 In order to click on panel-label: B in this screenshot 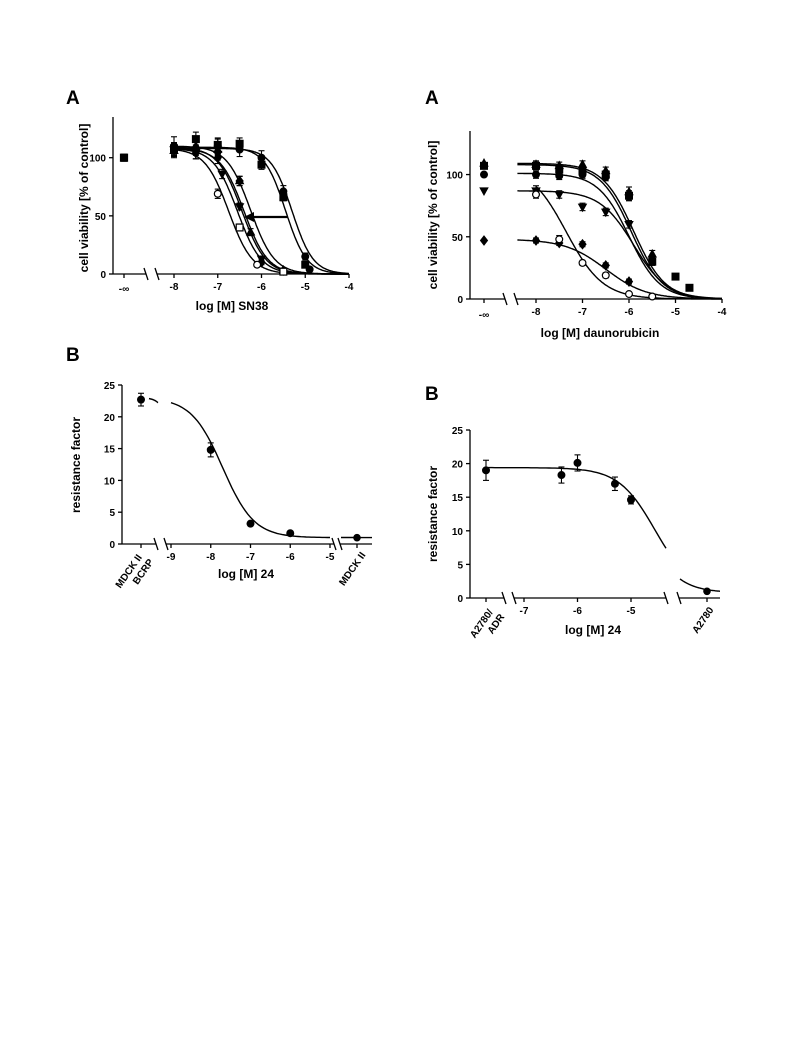, I will do `click(73, 355)`.